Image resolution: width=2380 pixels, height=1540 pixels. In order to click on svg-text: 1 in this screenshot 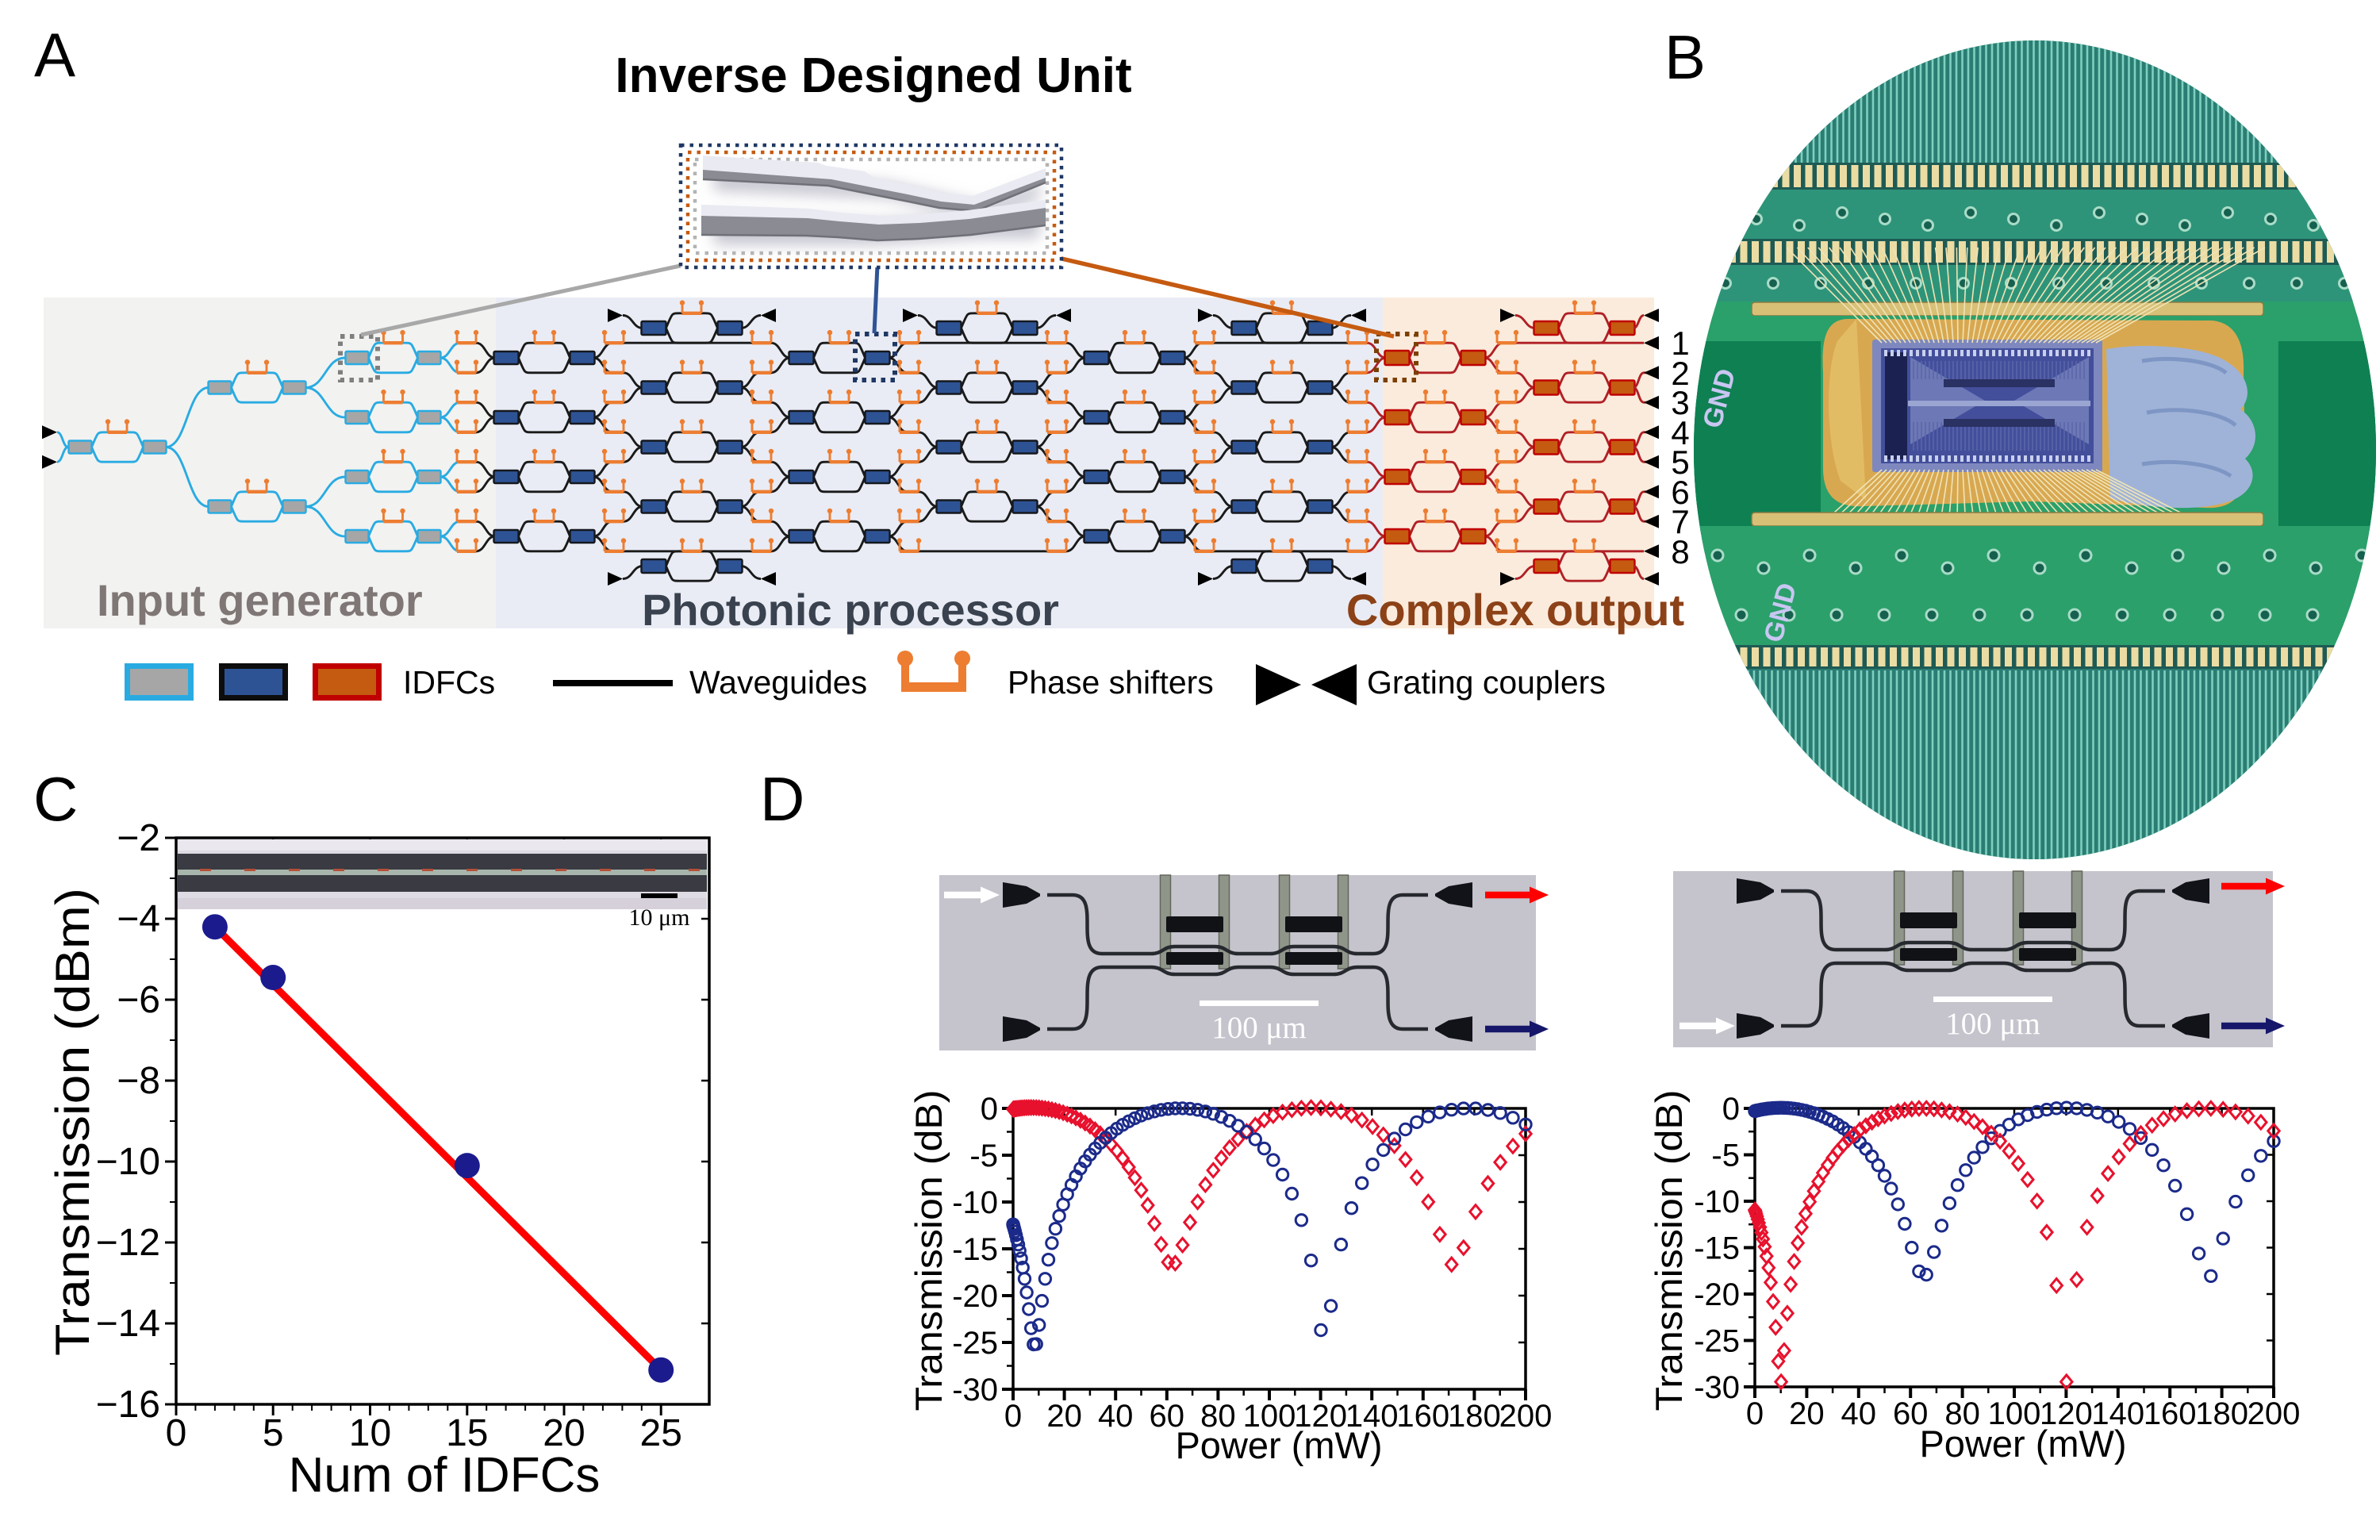, I will do `click(1680, 344)`.